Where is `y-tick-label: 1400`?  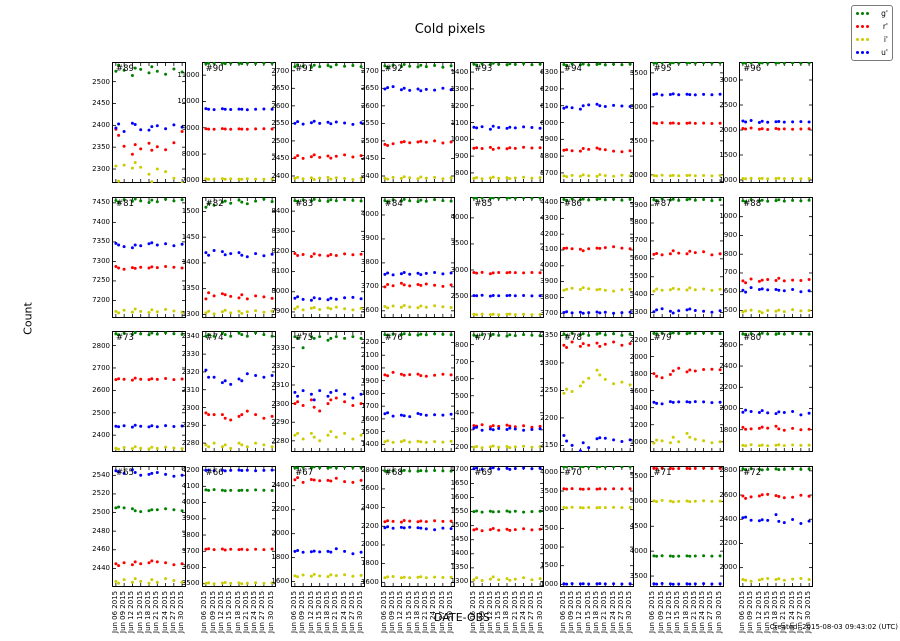 y-tick-label: 1400 is located at coordinates (369, 444).